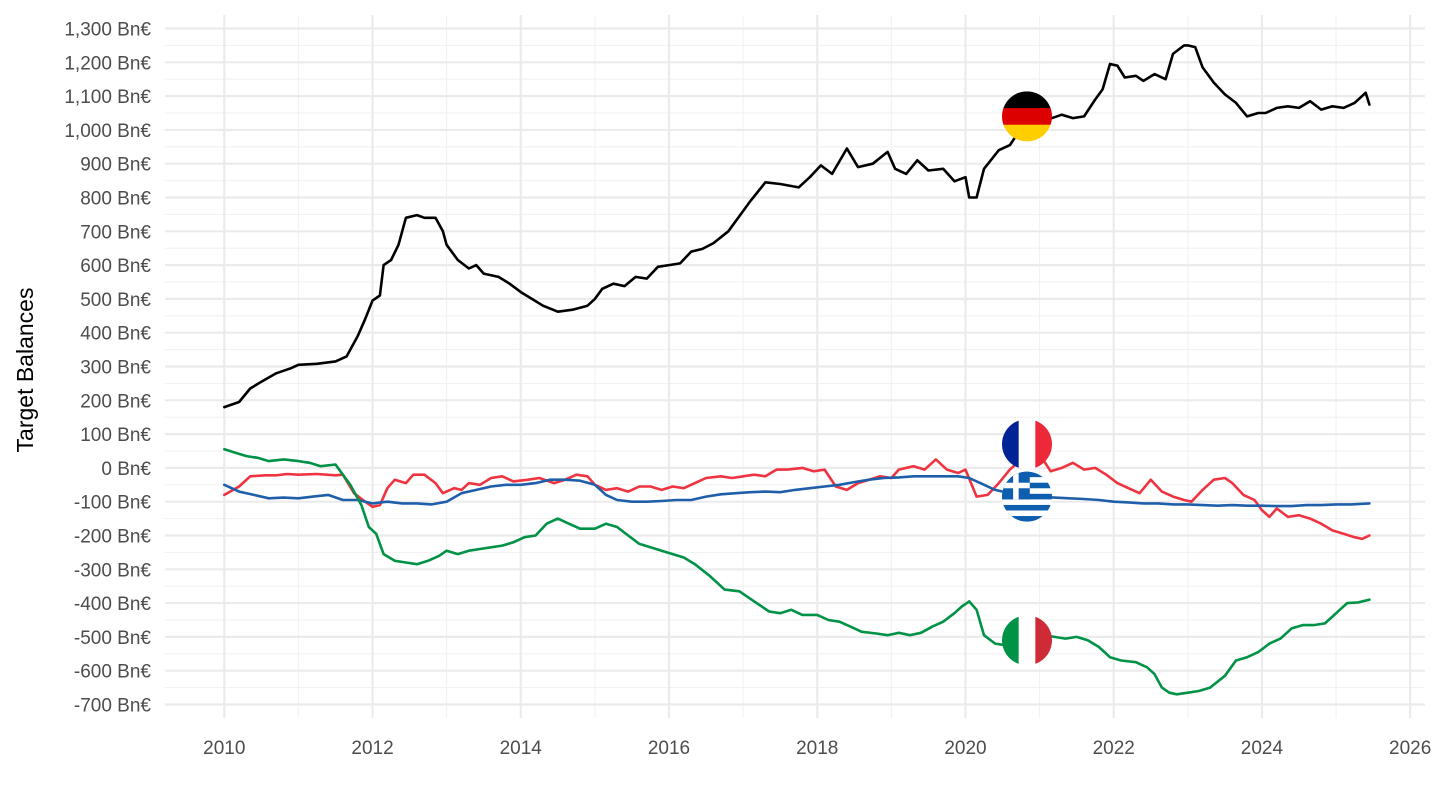  I want to click on y-tick-label: 1,000 Bn€, so click(107, 131).